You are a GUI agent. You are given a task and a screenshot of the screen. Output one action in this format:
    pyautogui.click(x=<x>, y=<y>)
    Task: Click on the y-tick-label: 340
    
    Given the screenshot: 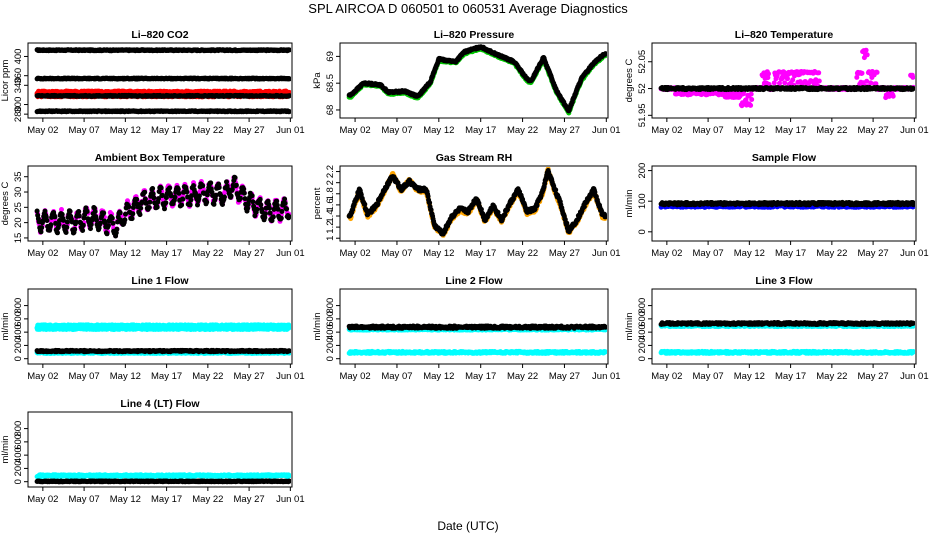 What is the action you would take?
    pyautogui.click(x=18, y=85)
    